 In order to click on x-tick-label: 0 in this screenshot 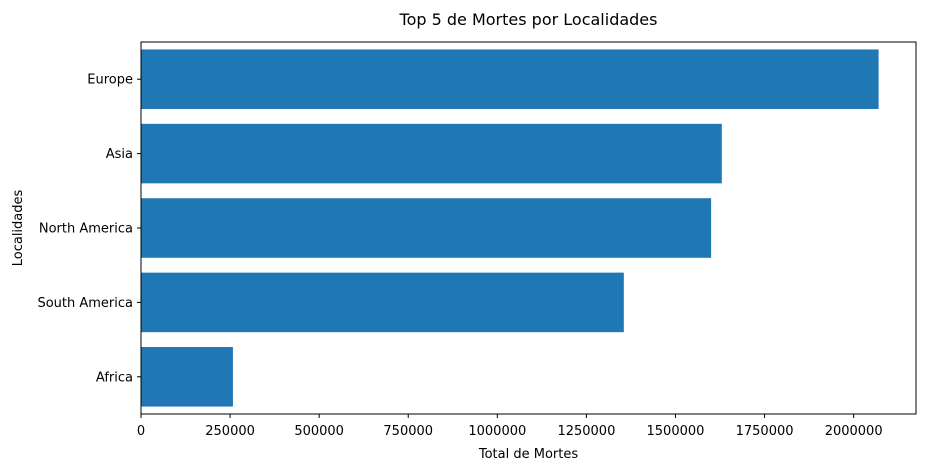, I will do `click(141, 431)`.